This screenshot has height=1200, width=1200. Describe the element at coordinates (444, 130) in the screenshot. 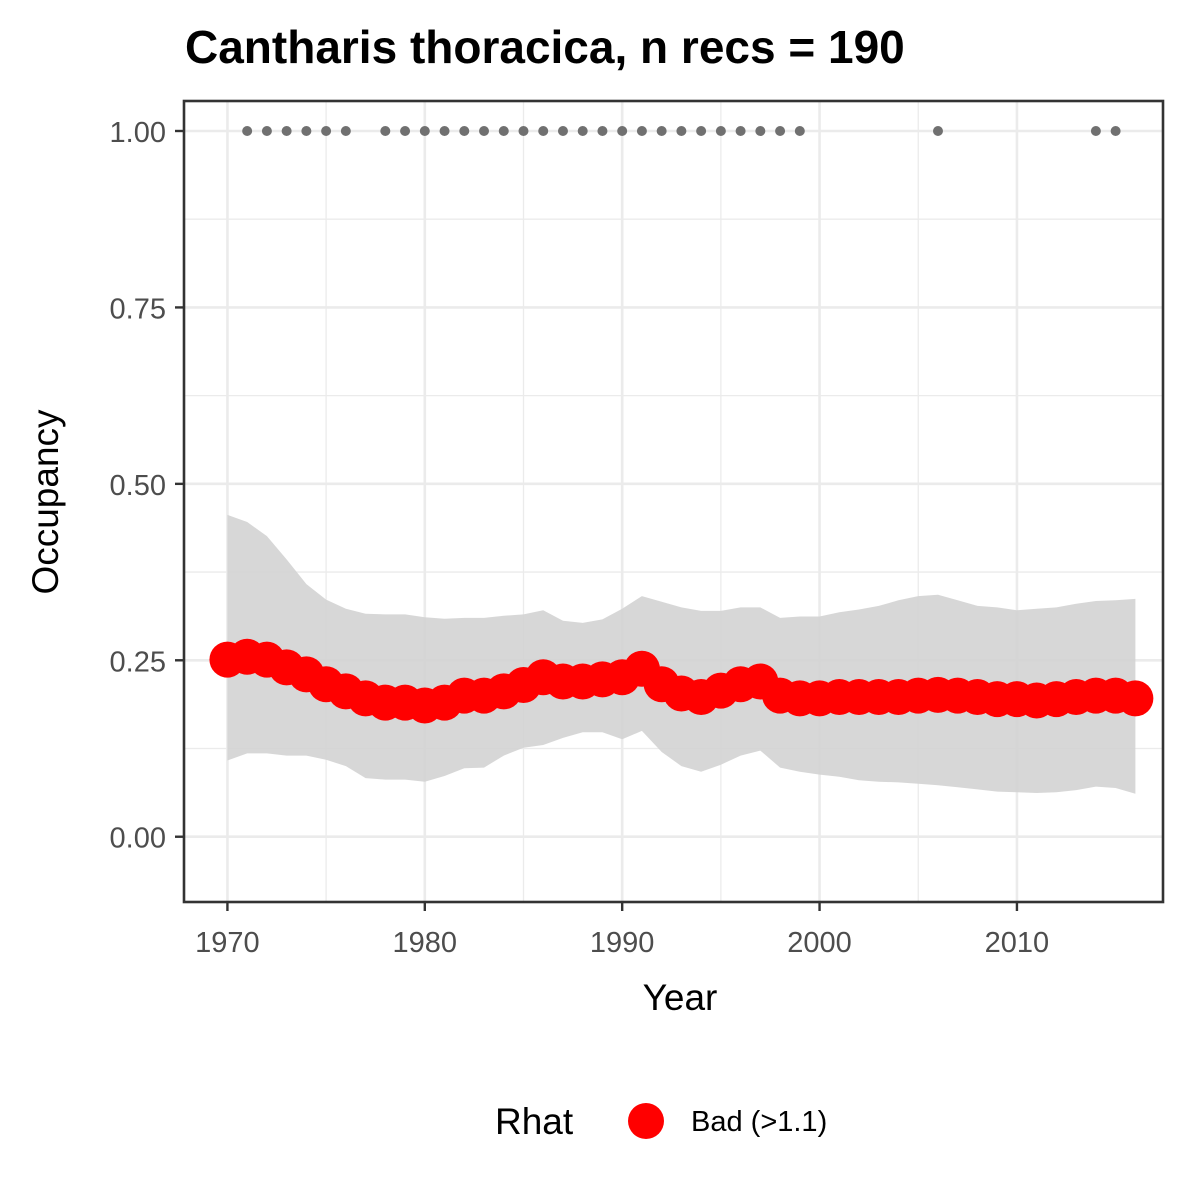

I see `record-point-1981` at that location.